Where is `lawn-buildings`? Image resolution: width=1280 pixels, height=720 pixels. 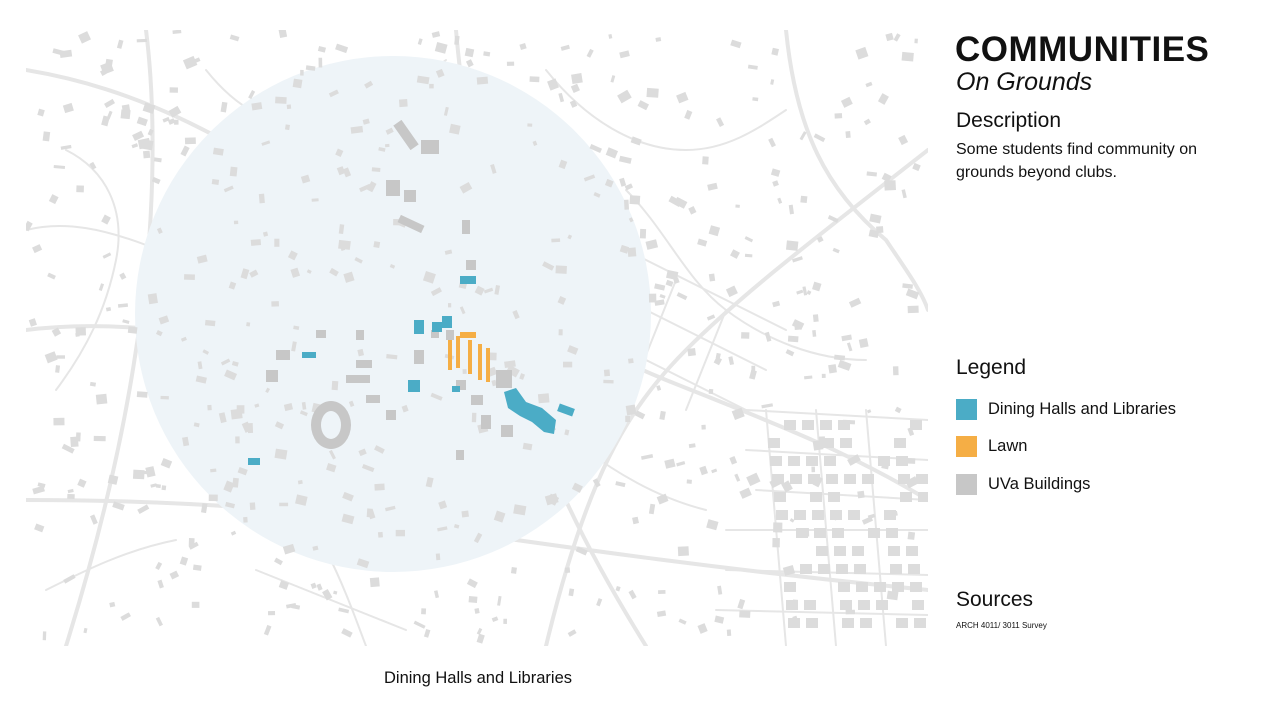
lawn-buildings is located at coordinates (469, 357).